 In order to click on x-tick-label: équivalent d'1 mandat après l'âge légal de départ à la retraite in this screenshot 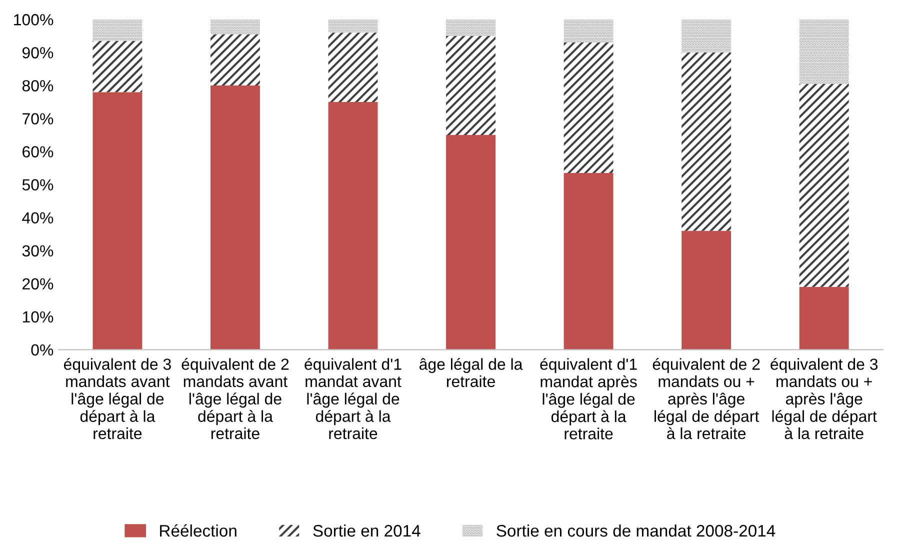, I will do `click(588, 399)`.